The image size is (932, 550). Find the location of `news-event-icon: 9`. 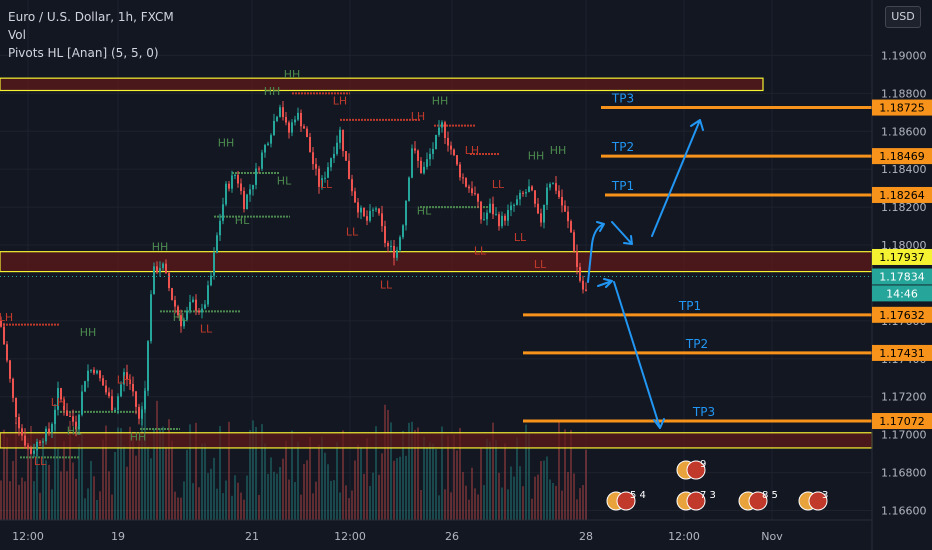

news-event-icon: 9 is located at coordinates (691, 469).